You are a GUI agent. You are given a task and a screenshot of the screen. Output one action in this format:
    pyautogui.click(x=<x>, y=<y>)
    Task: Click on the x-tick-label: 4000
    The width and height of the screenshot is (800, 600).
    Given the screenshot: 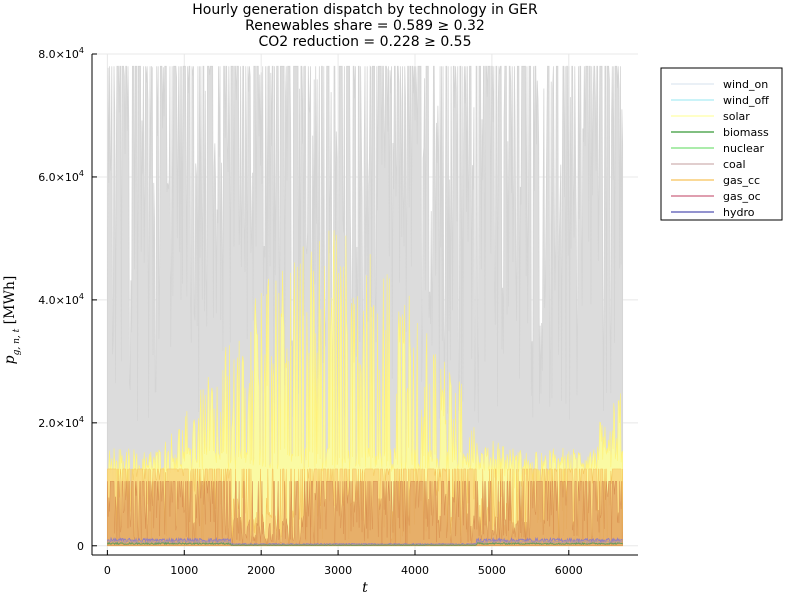 What is the action you would take?
    pyautogui.click(x=415, y=570)
    